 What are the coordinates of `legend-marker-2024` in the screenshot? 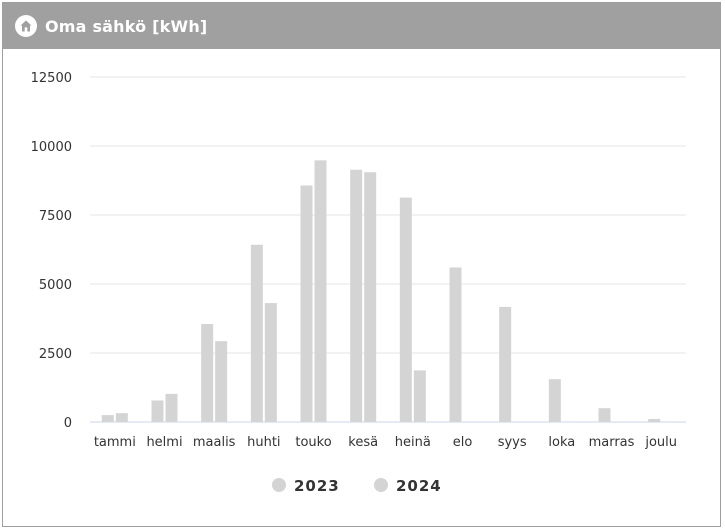 It's located at (381, 485).